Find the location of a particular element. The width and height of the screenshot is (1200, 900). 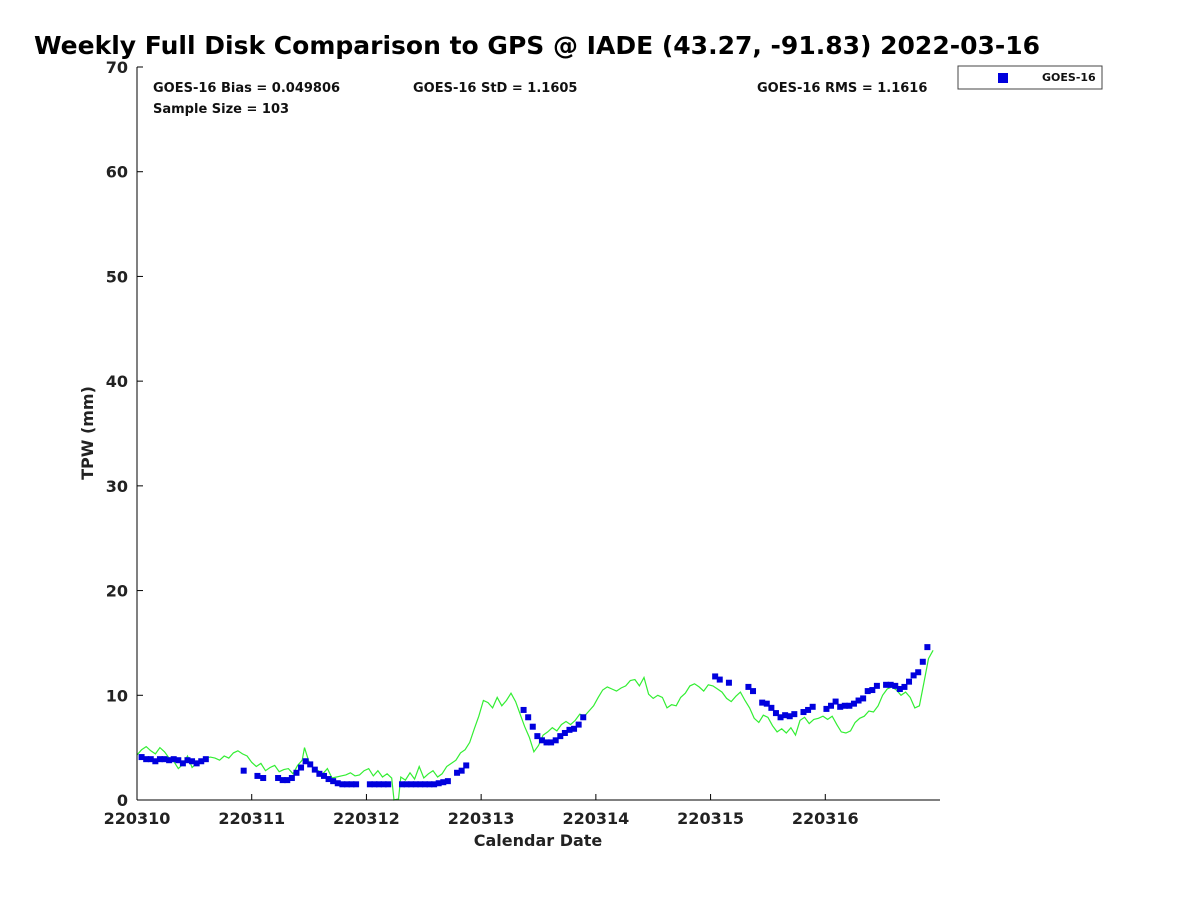

y-tick-label: 50 is located at coordinates (117, 276).